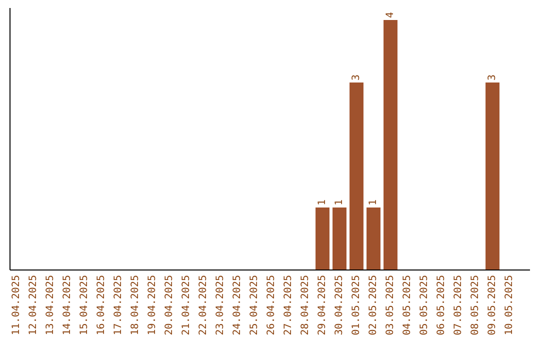 This screenshot has width=540, height=340. I want to click on x-tick-label: 07.05.2025, so click(458, 305).